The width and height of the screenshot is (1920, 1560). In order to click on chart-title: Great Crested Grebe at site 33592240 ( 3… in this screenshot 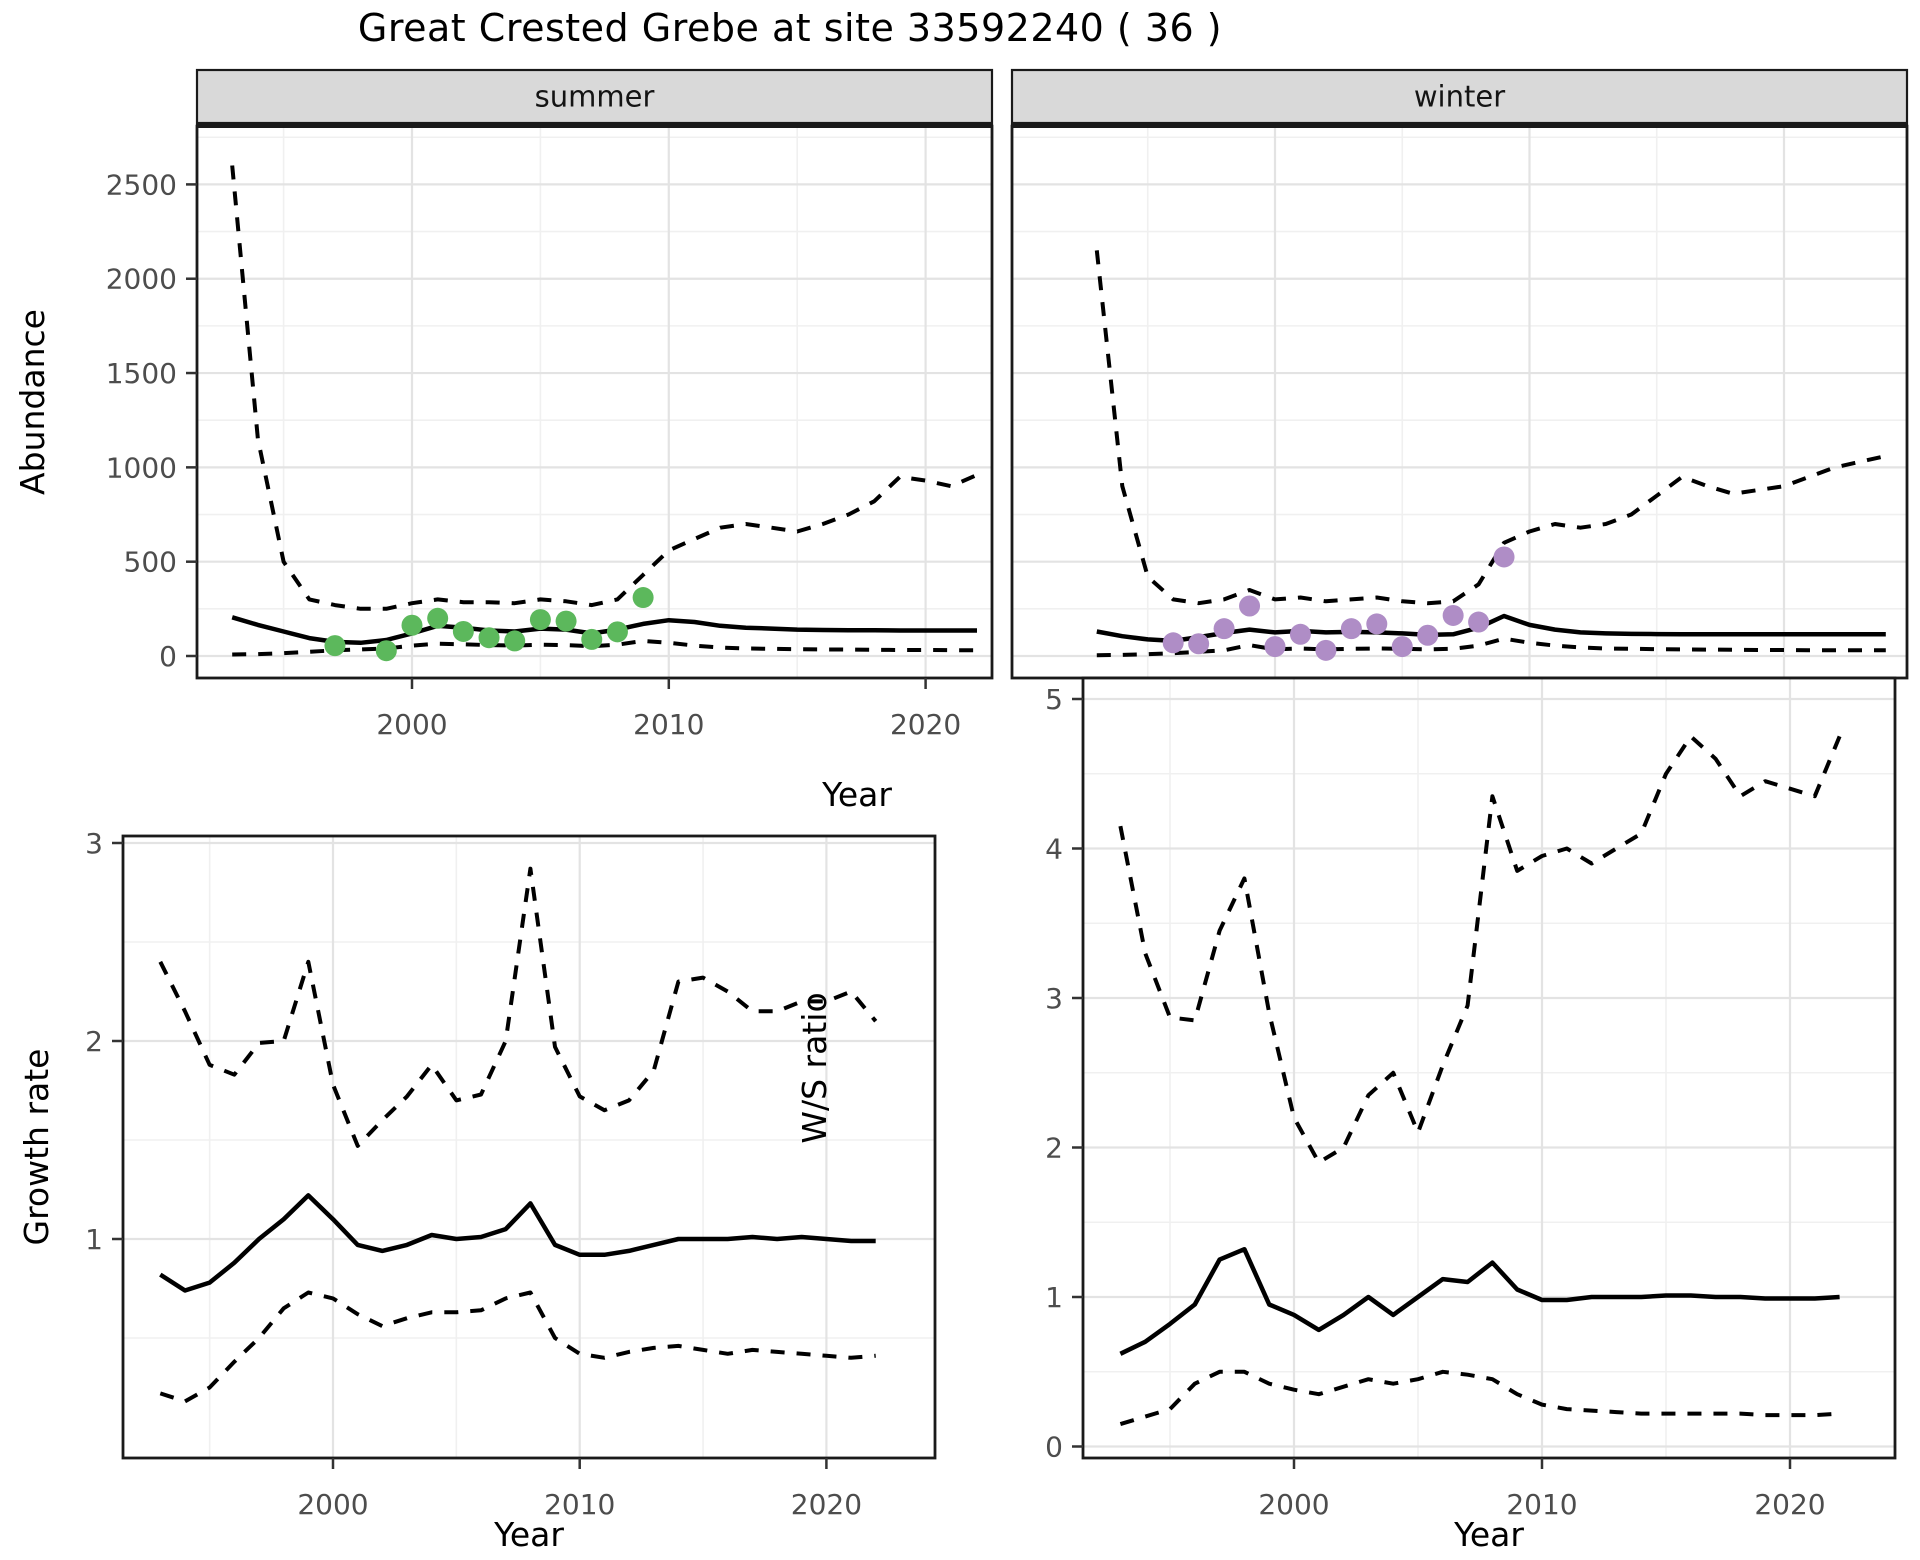, I will do `click(790, 28)`.